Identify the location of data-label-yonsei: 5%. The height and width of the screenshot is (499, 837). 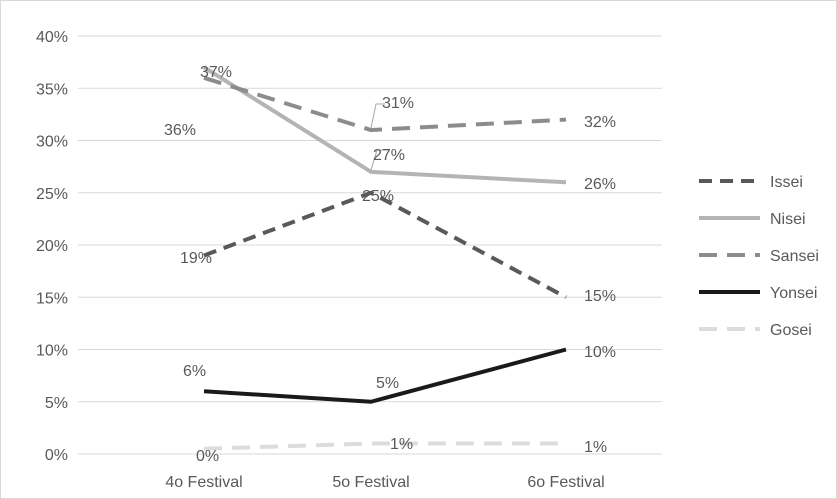
(387, 383).